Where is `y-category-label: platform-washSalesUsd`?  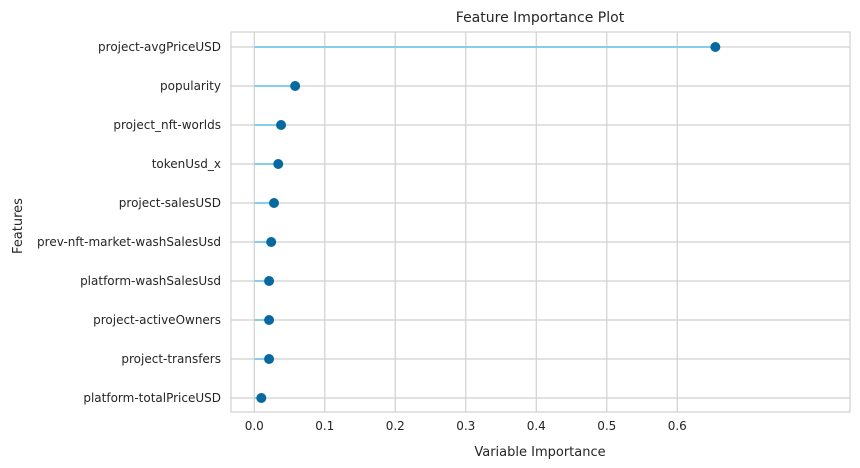
y-category-label: platform-washSalesUsd is located at coordinates (150, 281).